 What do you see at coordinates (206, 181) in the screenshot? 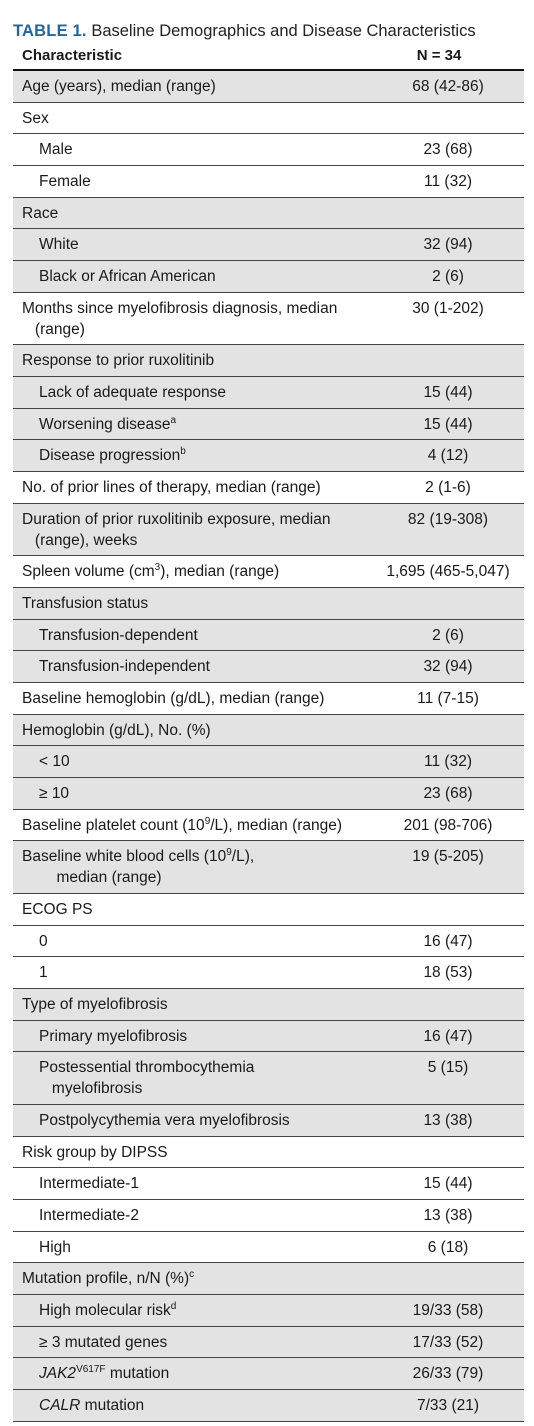
I see `row-label: Female` at bounding box center [206, 181].